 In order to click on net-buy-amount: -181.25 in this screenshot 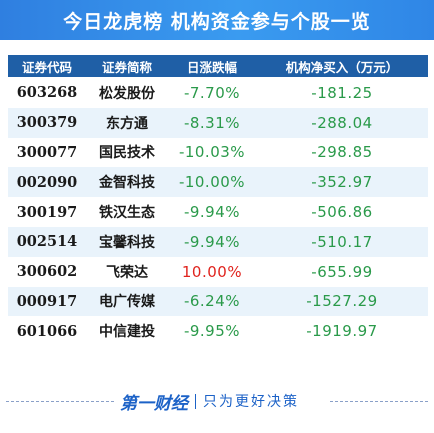, I will do `click(342, 92)`.